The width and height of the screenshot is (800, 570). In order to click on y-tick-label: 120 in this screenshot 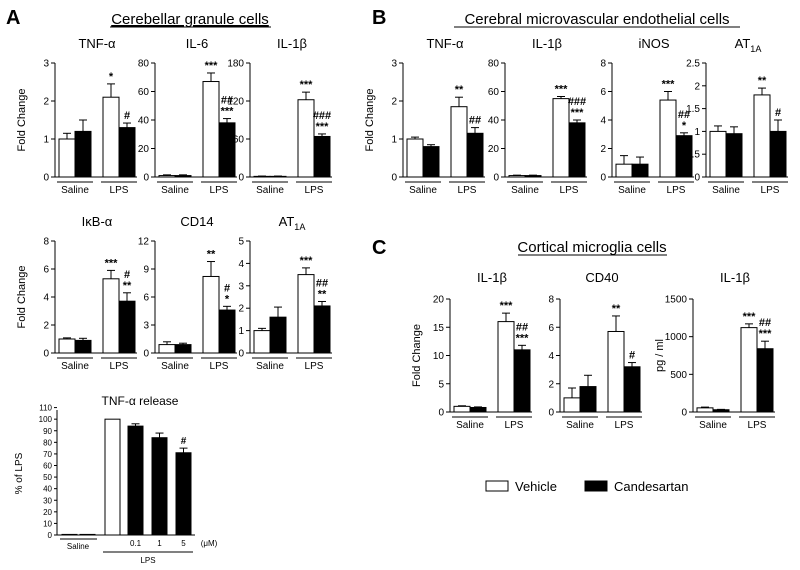, I will do `click(235, 102)`.